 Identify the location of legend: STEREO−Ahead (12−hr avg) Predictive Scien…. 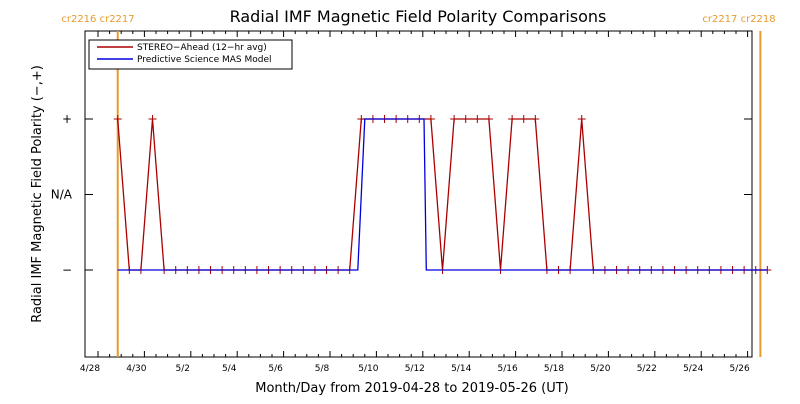
(190, 54).